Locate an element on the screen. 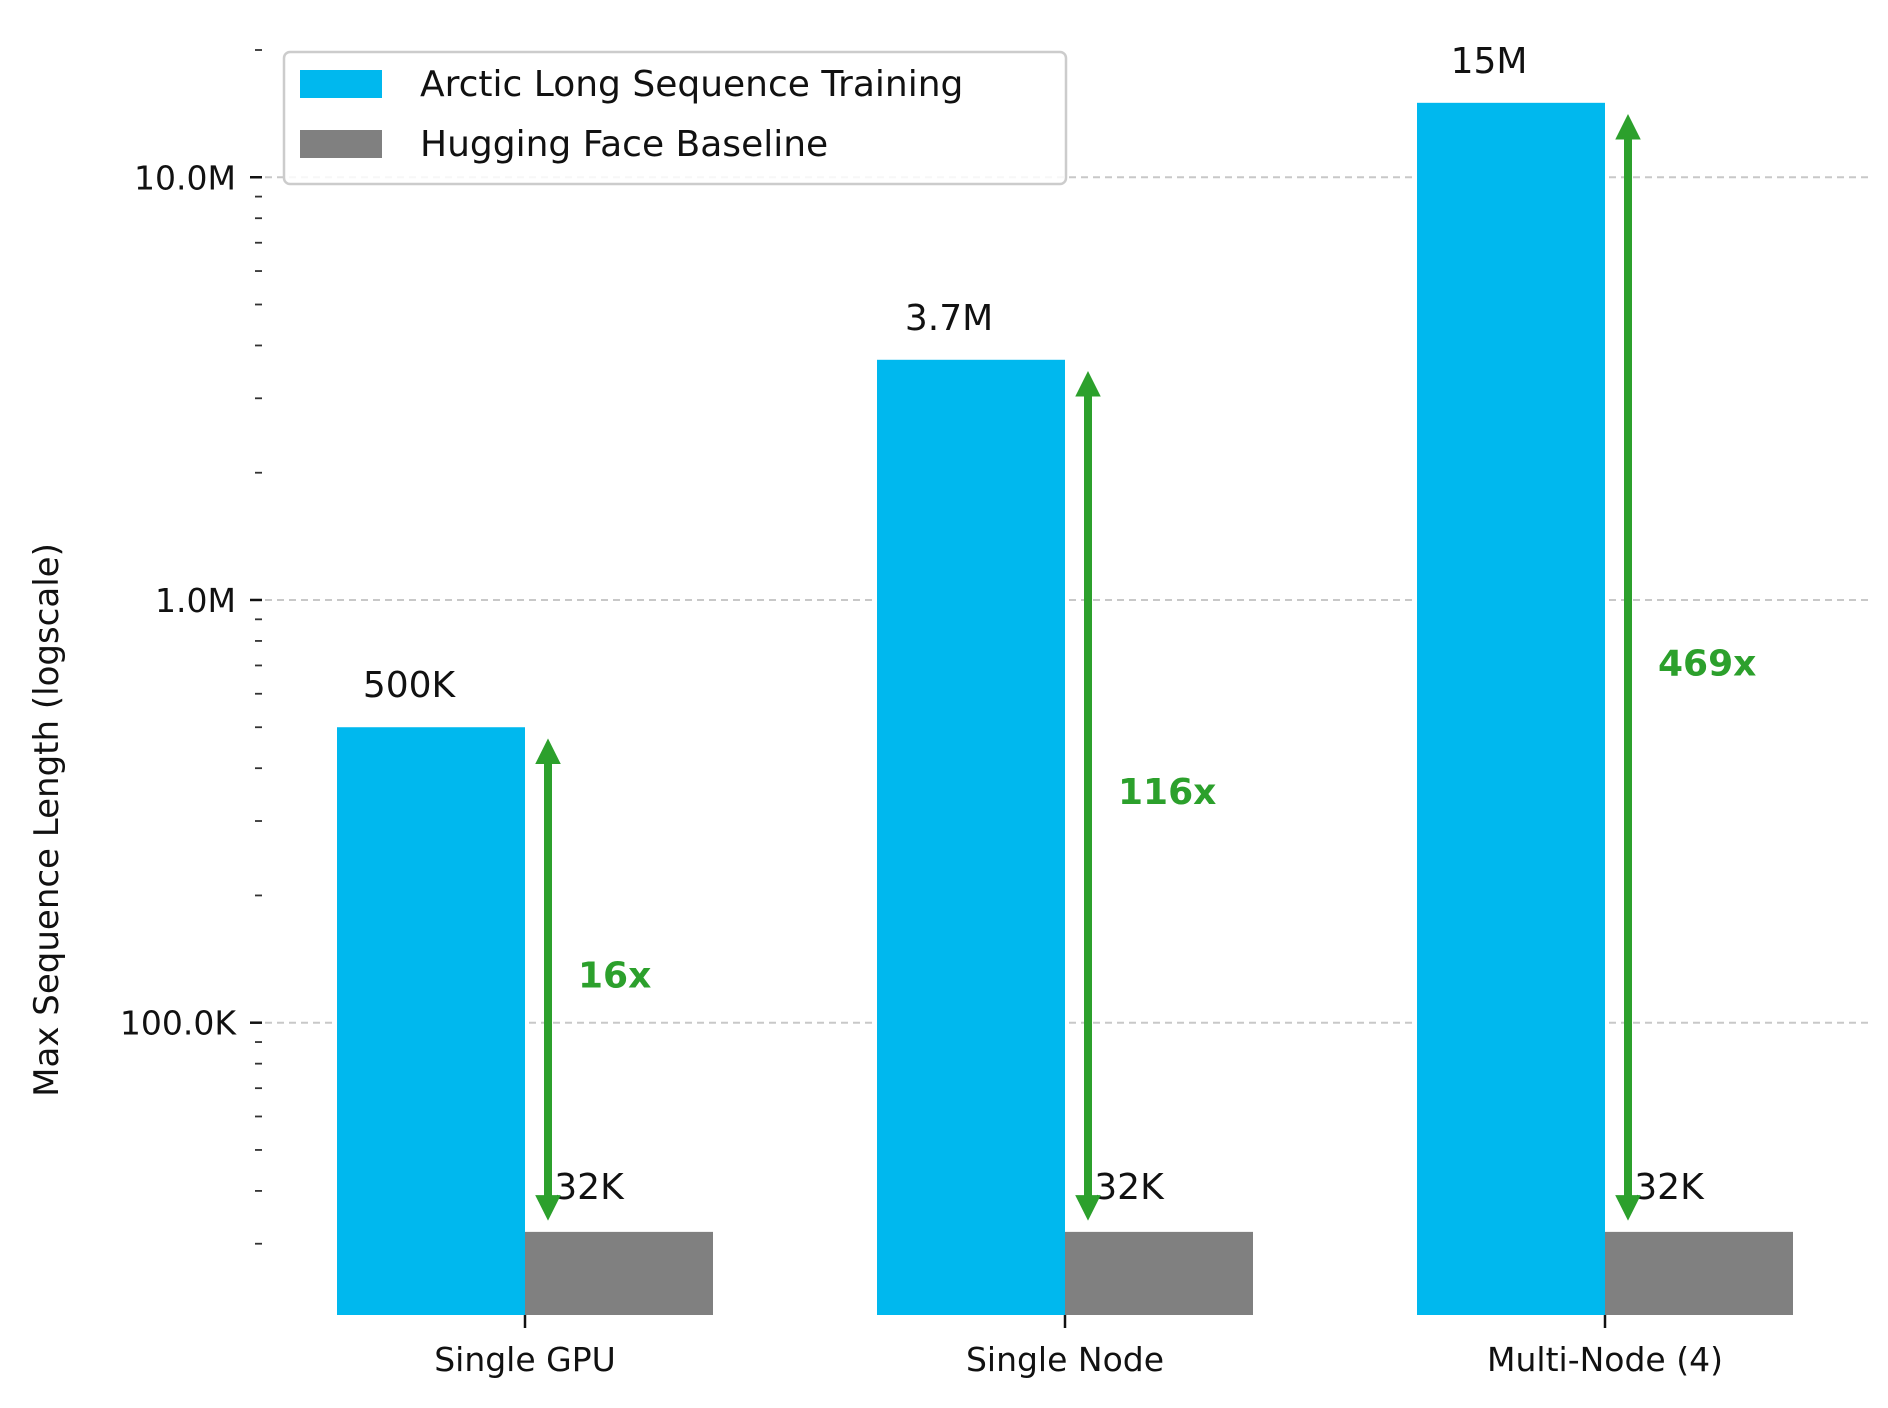  y-axis-title: Max Sequence Length (logscale) is located at coordinates (47, 820).